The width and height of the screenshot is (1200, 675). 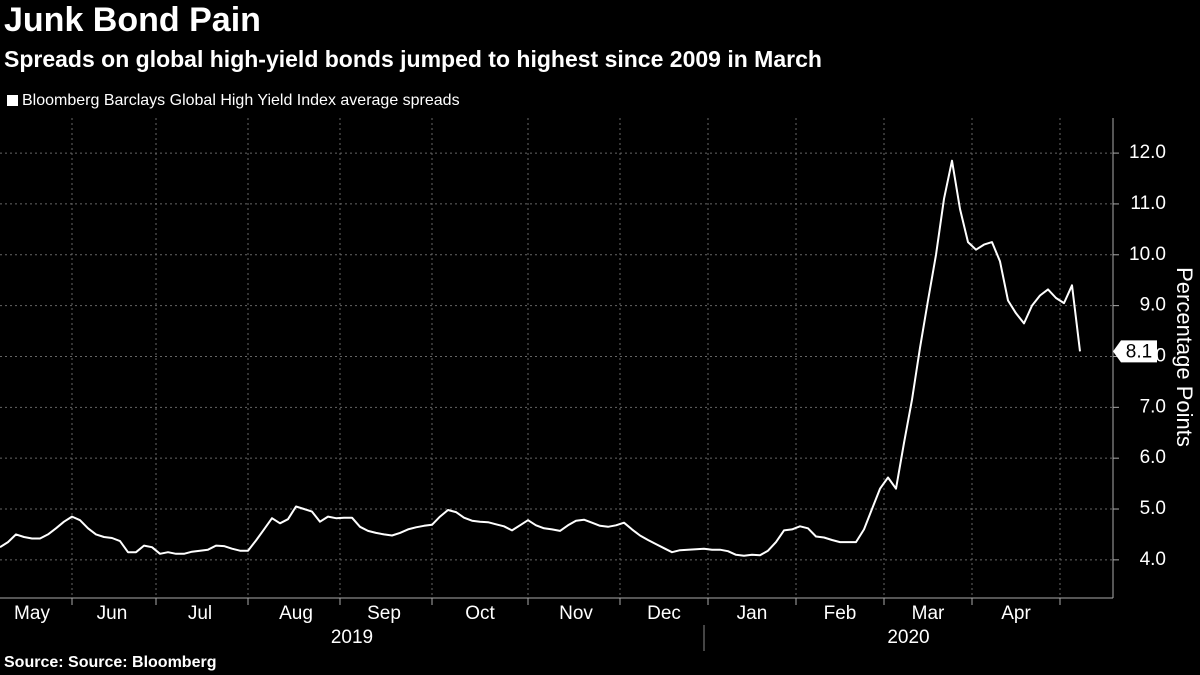 What do you see at coordinates (110, 662) in the screenshot?
I see `source: Source: Source: Bloomberg` at bounding box center [110, 662].